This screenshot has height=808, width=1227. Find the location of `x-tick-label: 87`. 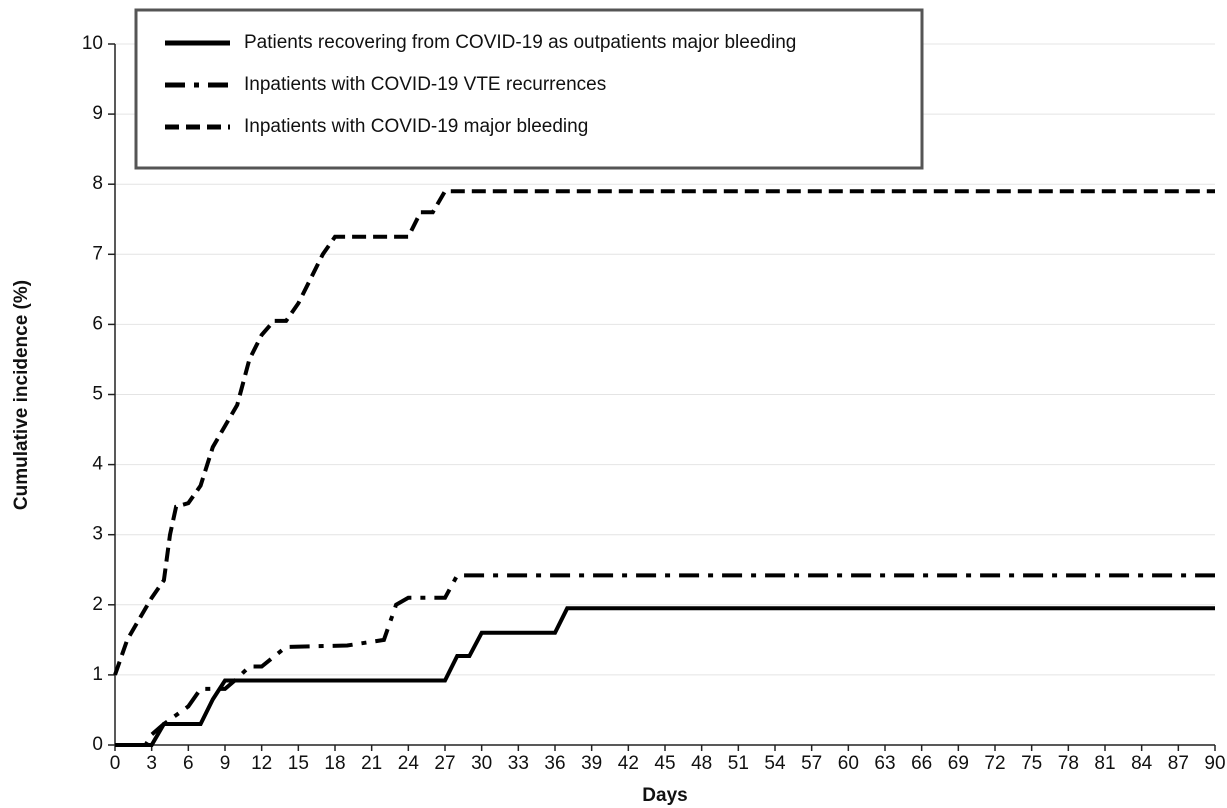

x-tick-label: 87 is located at coordinates (1178, 763).